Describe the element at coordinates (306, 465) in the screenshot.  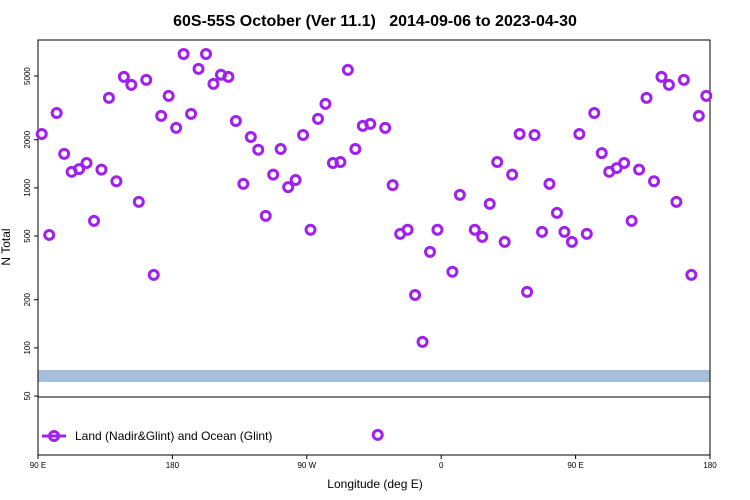
I see `x-tick-label: 90 W` at that location.